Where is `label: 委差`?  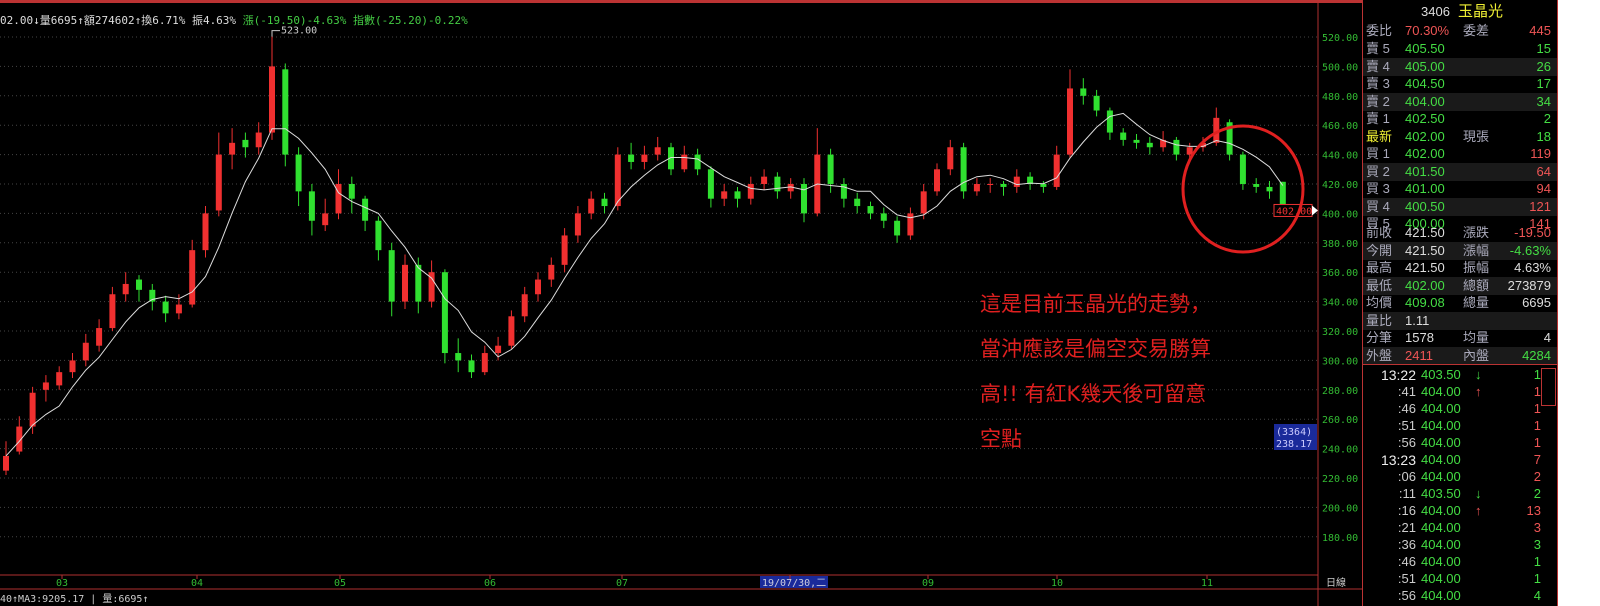
label: 委差 is located at coordinates (1476, 30).